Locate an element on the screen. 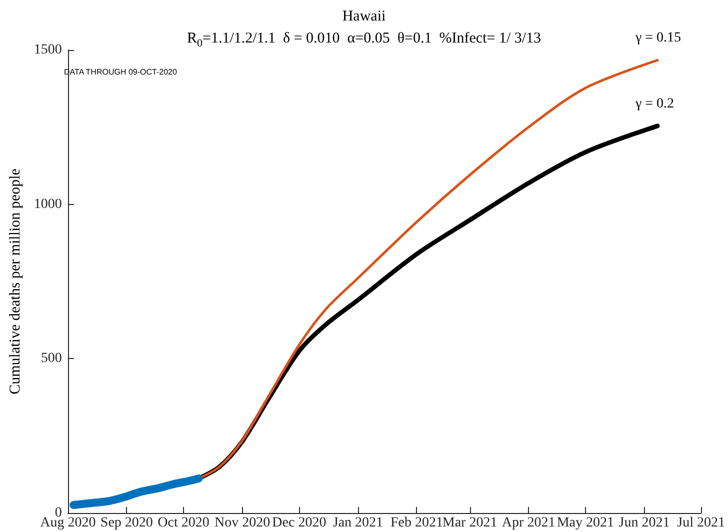 The height and width of the screenshot is (532, 728). x-tick-label: Apr 2021 is located at coordinates (529, 523).